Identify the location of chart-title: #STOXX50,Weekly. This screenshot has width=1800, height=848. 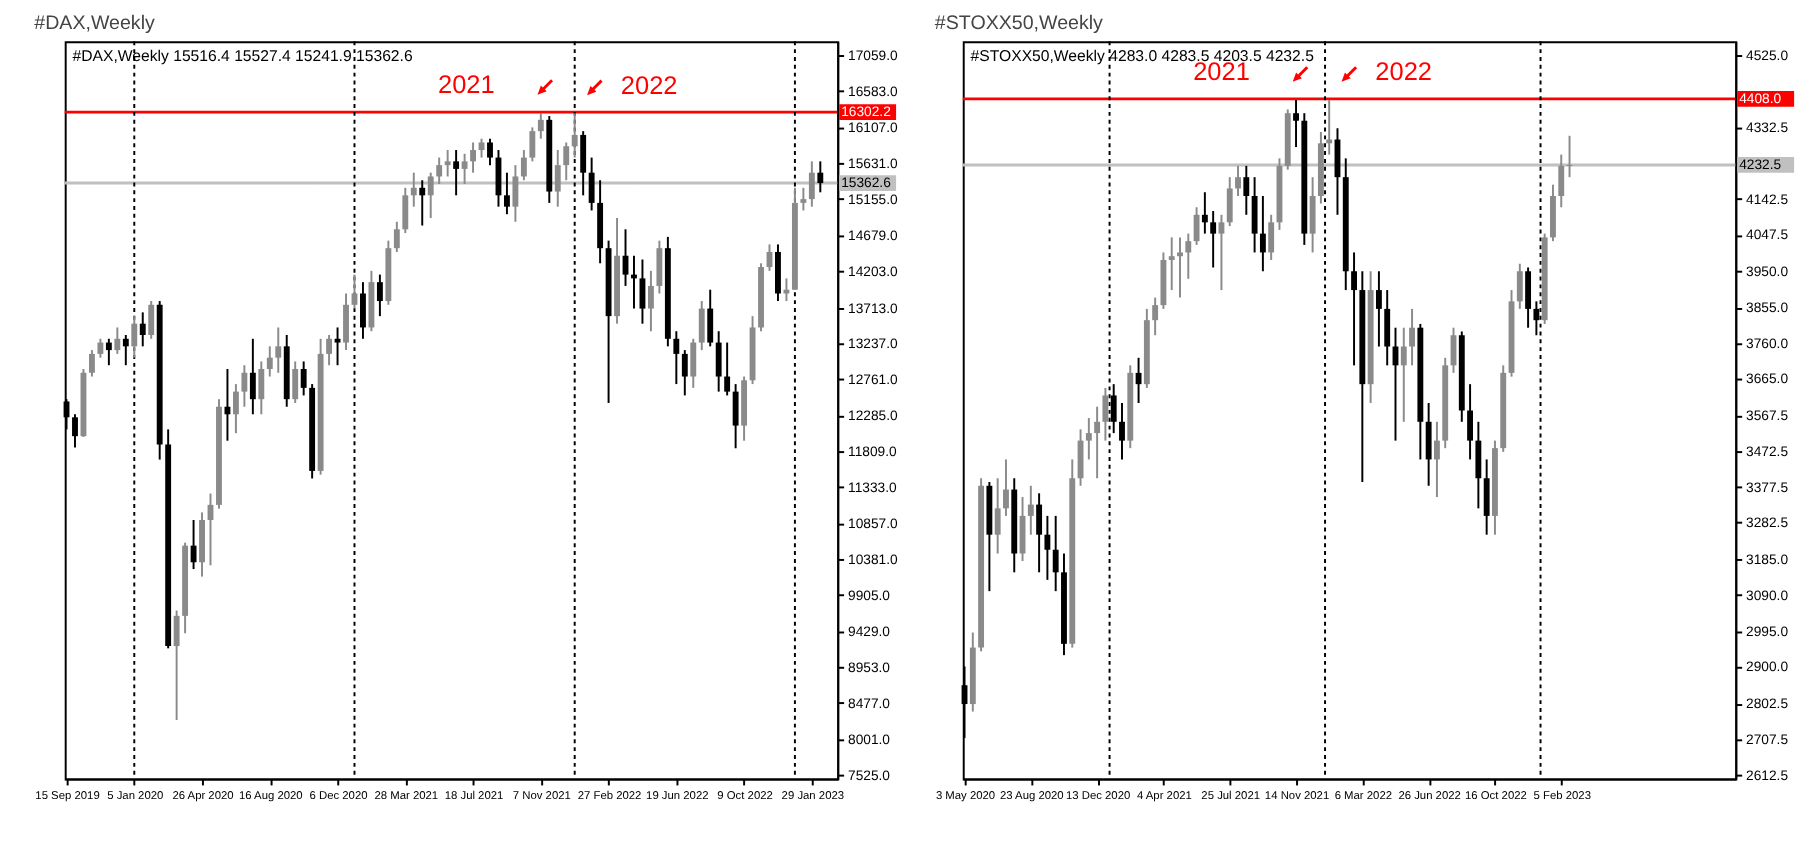
(1019, 23).